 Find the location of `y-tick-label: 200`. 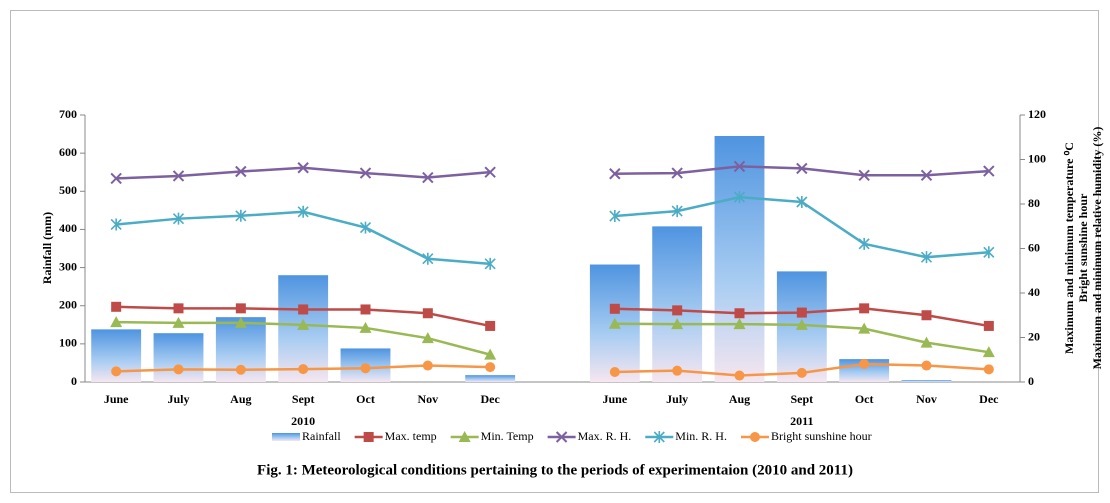

y-tick-label: 200 is located at coordinates (68, 304).